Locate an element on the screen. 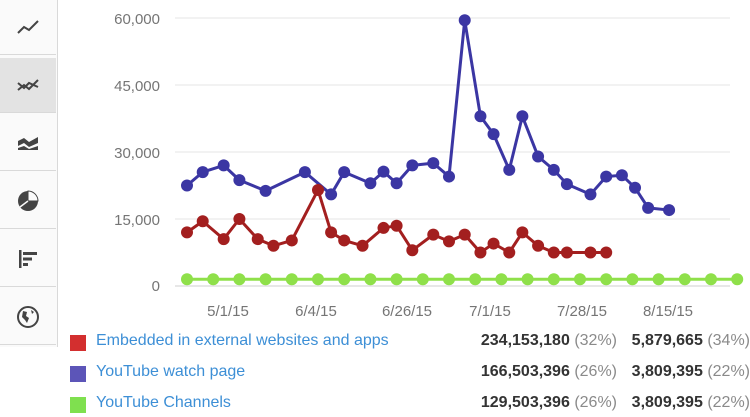  multi-line-chart-button is located at coordinates (28, 85).